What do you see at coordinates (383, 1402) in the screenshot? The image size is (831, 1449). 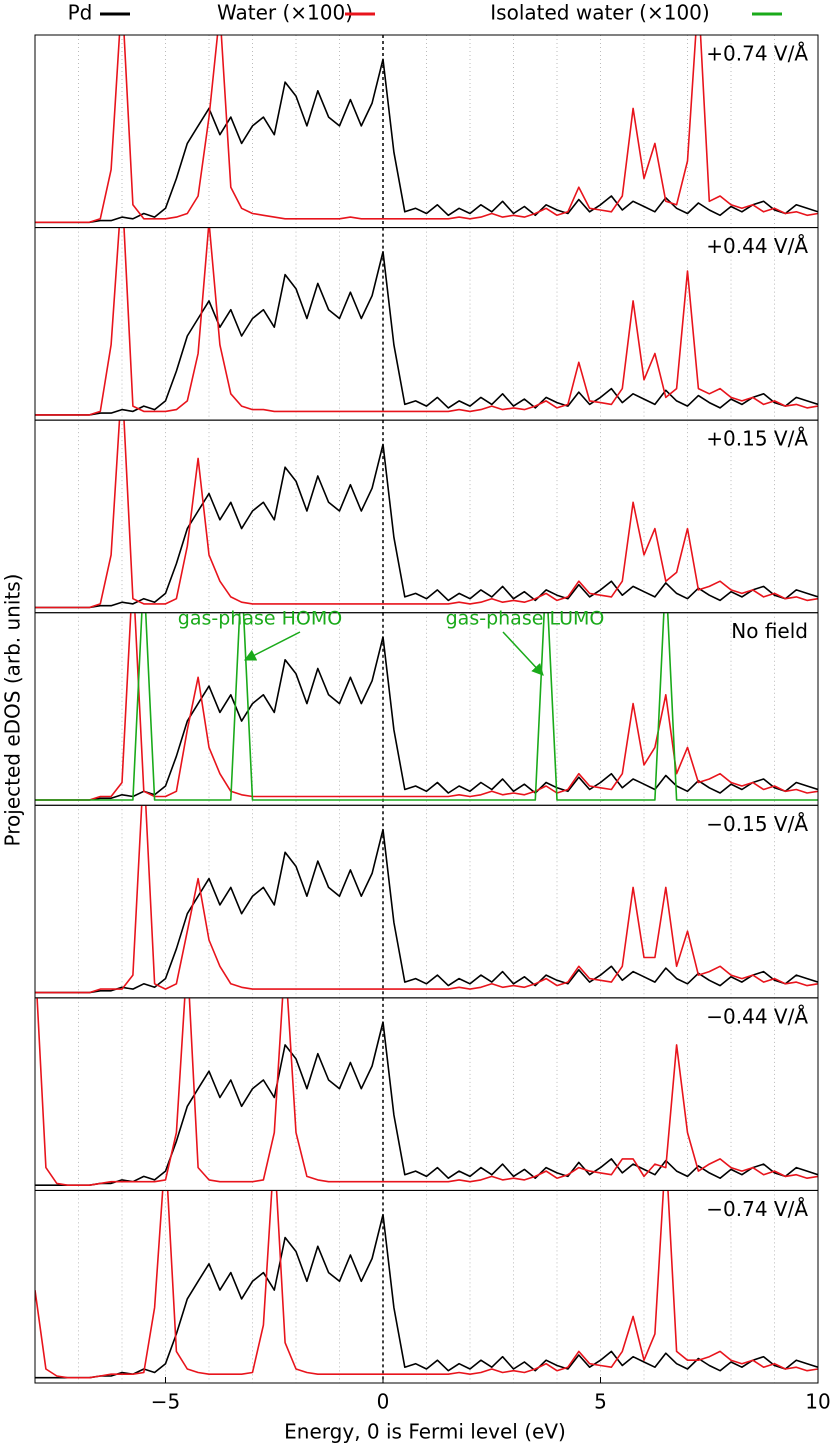 I see `x-tick-label: 0` at bounding box center [383, 1402].